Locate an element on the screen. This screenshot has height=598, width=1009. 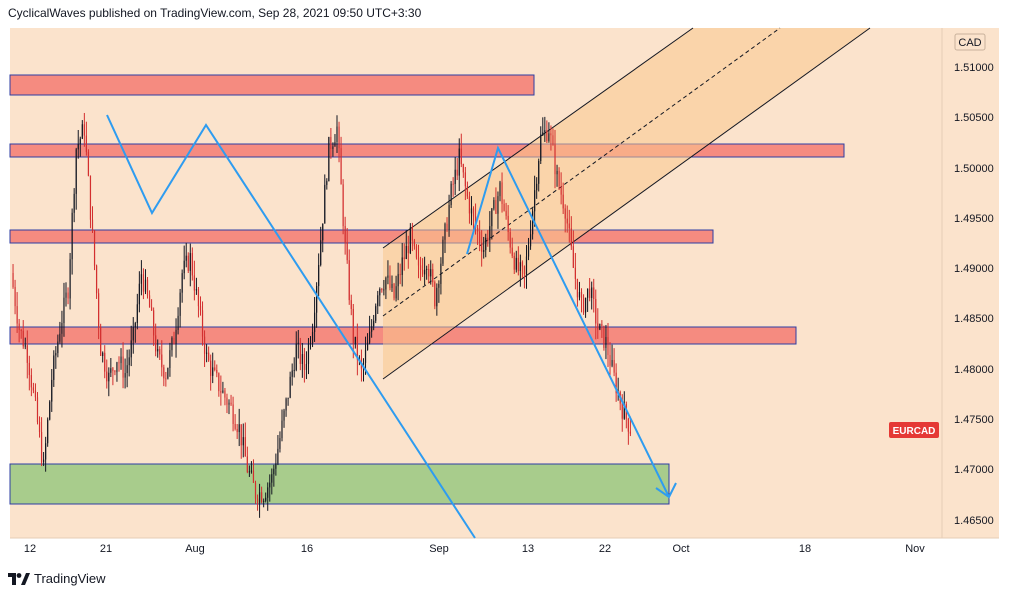
time-tick: 18 is located at coordinates (805, 549).